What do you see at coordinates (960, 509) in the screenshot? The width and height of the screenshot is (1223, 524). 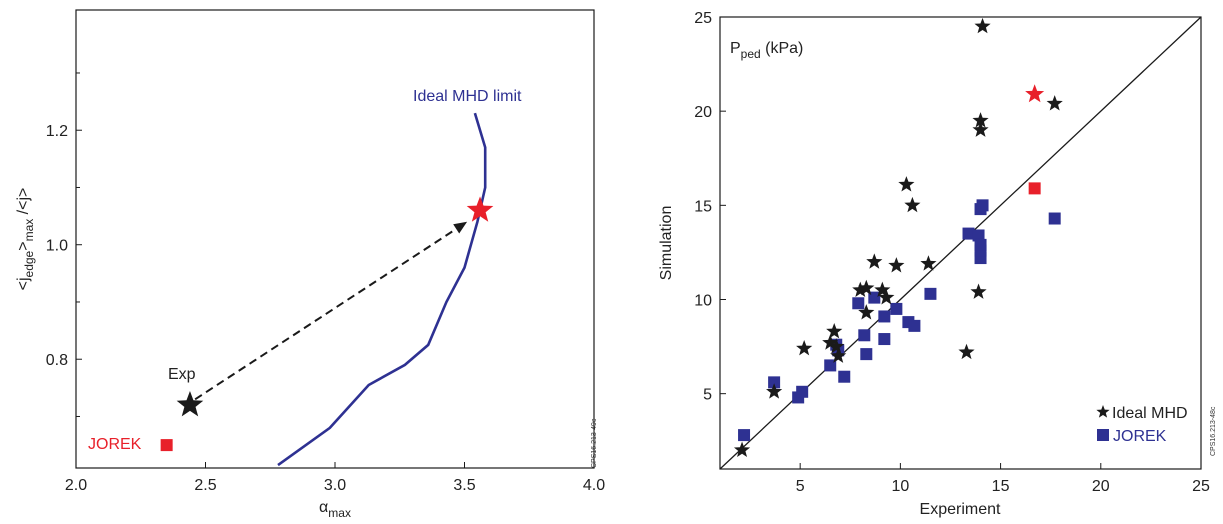 I see `right-x-axis-label: Experiment` at bounding box center [960, 509].